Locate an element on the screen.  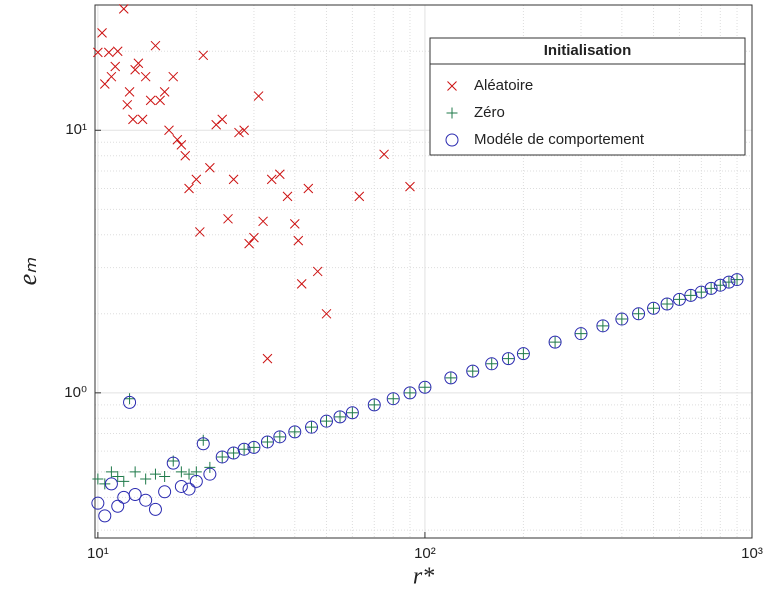
x-axis-label: r* is located at coordinates (423, 577).